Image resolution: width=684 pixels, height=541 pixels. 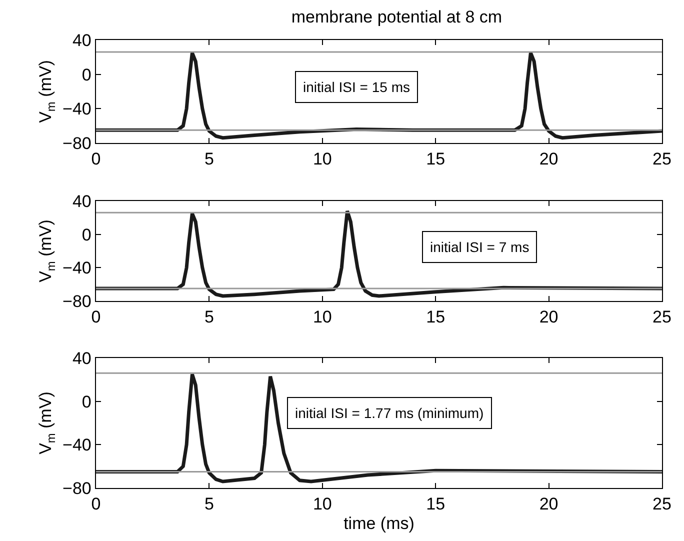 What do you see at coordinates (356, 87) in the screenshot?
I see `annotation: initial ISI = 15 ms` at bounding box center [356, 87].